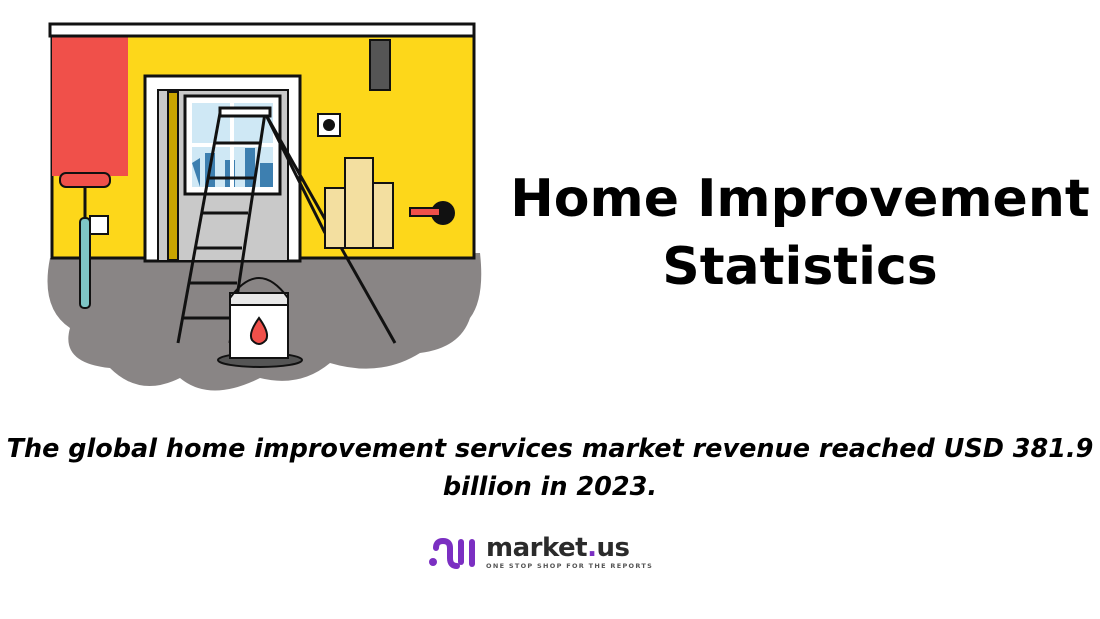  Describe the element at coordinates (260, 322) in the screenshot. I see `paint-bucket-icon` at that location.